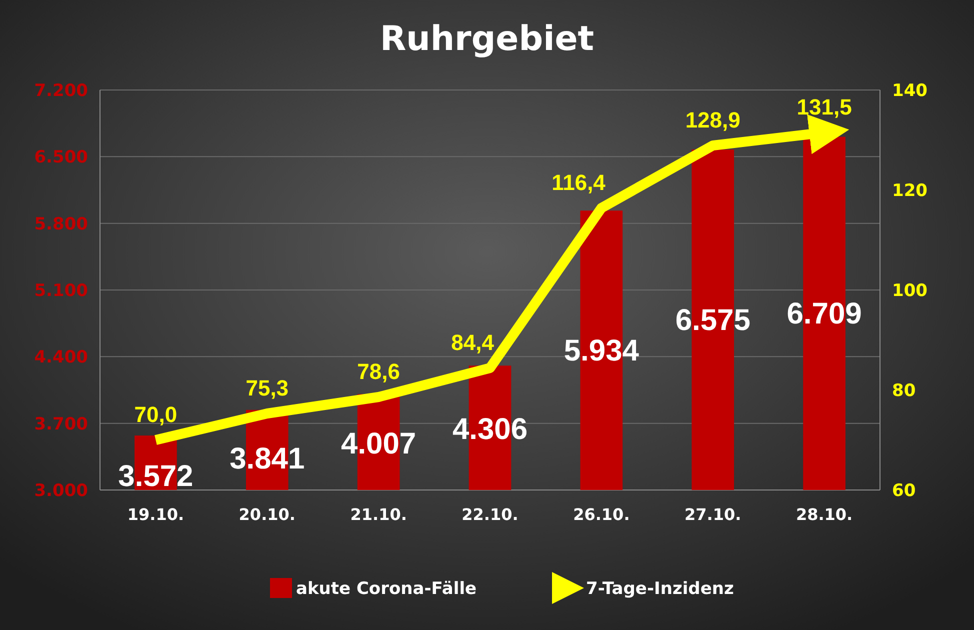  What do you see at coordinates (660, 589) in the screenshot?
I see `legend-label: 7-Tage-Inzidenz` at bounding box center [660, 589].